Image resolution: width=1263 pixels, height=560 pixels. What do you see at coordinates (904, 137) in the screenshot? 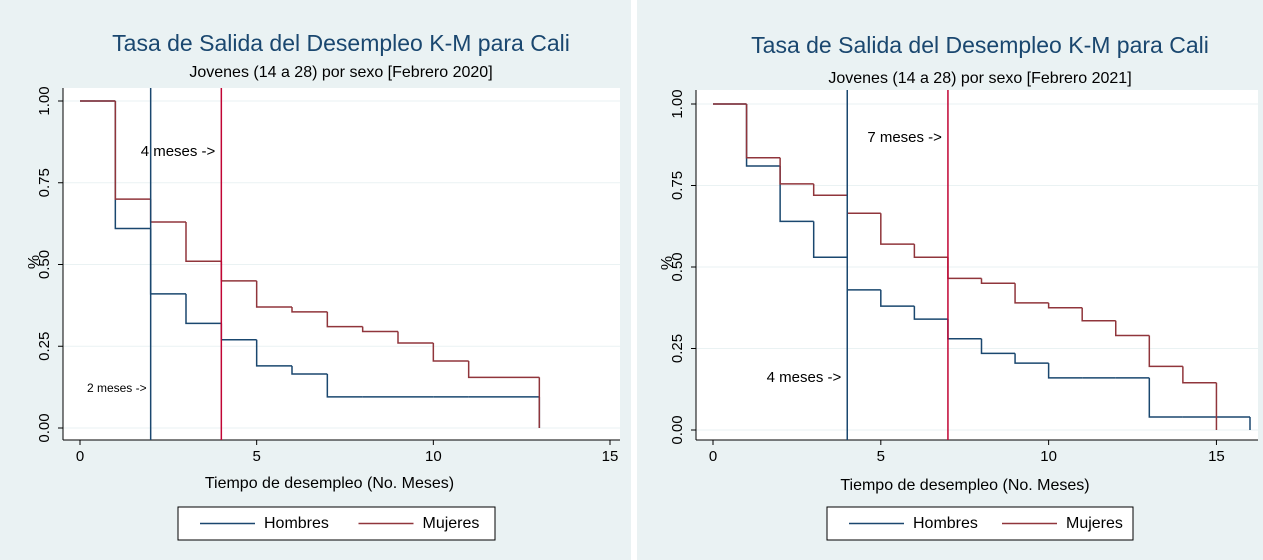
I see `annotation: 7 meses ->` at bounding box center [904, 137].